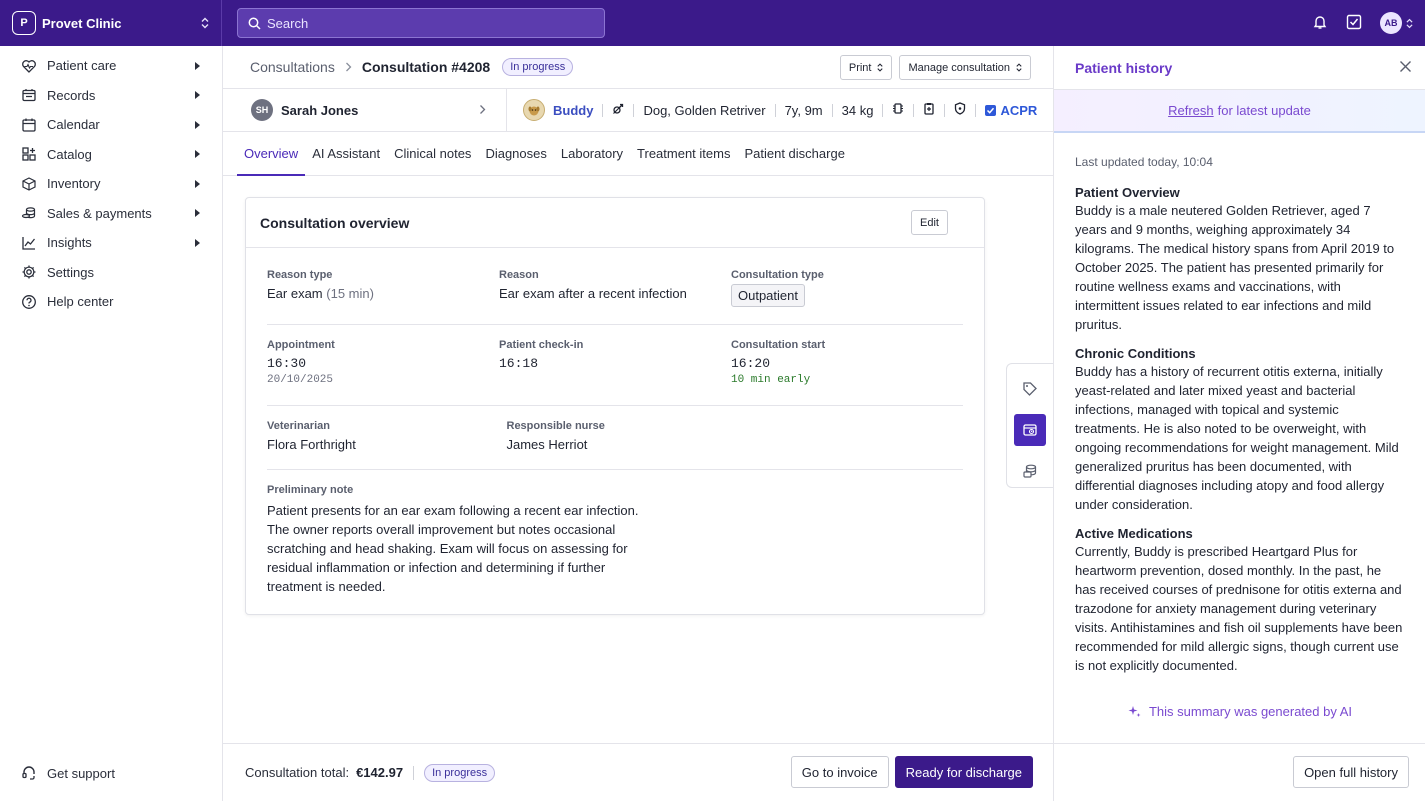  Describe the element at coordinates (794, 153) in the screenshot. I see `tab-patient-discharge: Patient discharge` at that location.